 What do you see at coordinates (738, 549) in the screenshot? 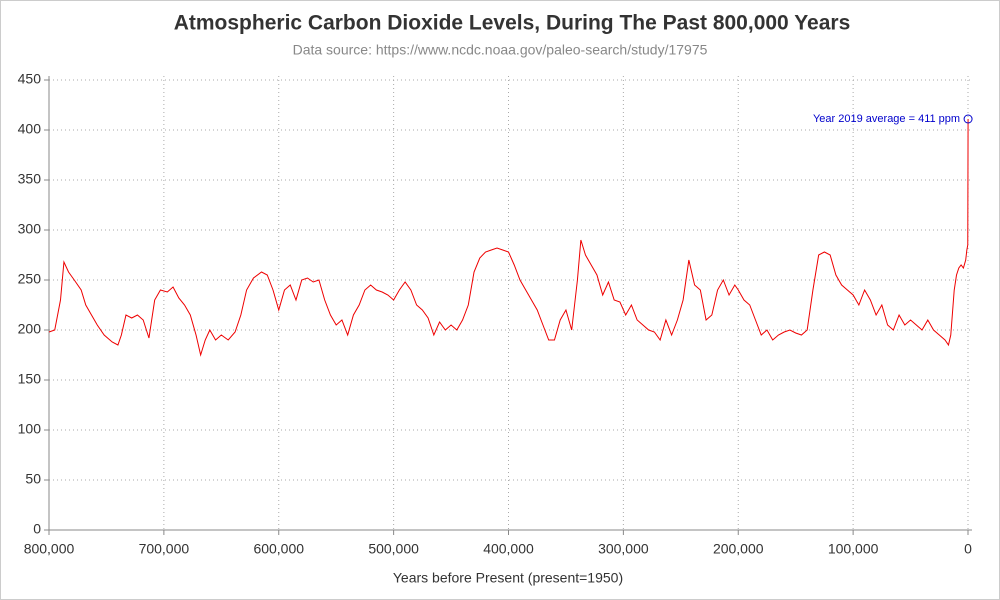
I see `x-tick-label: 200,000` at bounding box center [738, 549].